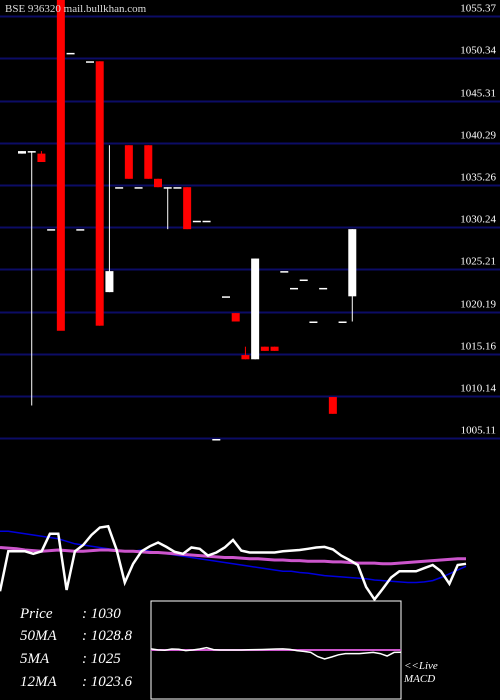 The image size is (500, 700). I want to click on info-label: 12MA, so click(38, 682).